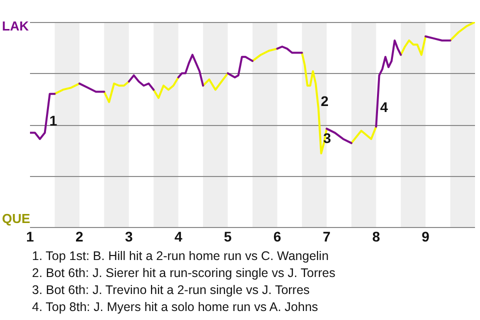 The height and width of the screenshot is (320, 480). What do you see at coordinates (324, 100) in the screenshot?
I see `annotation: 2` at bounding box center [324, 100].